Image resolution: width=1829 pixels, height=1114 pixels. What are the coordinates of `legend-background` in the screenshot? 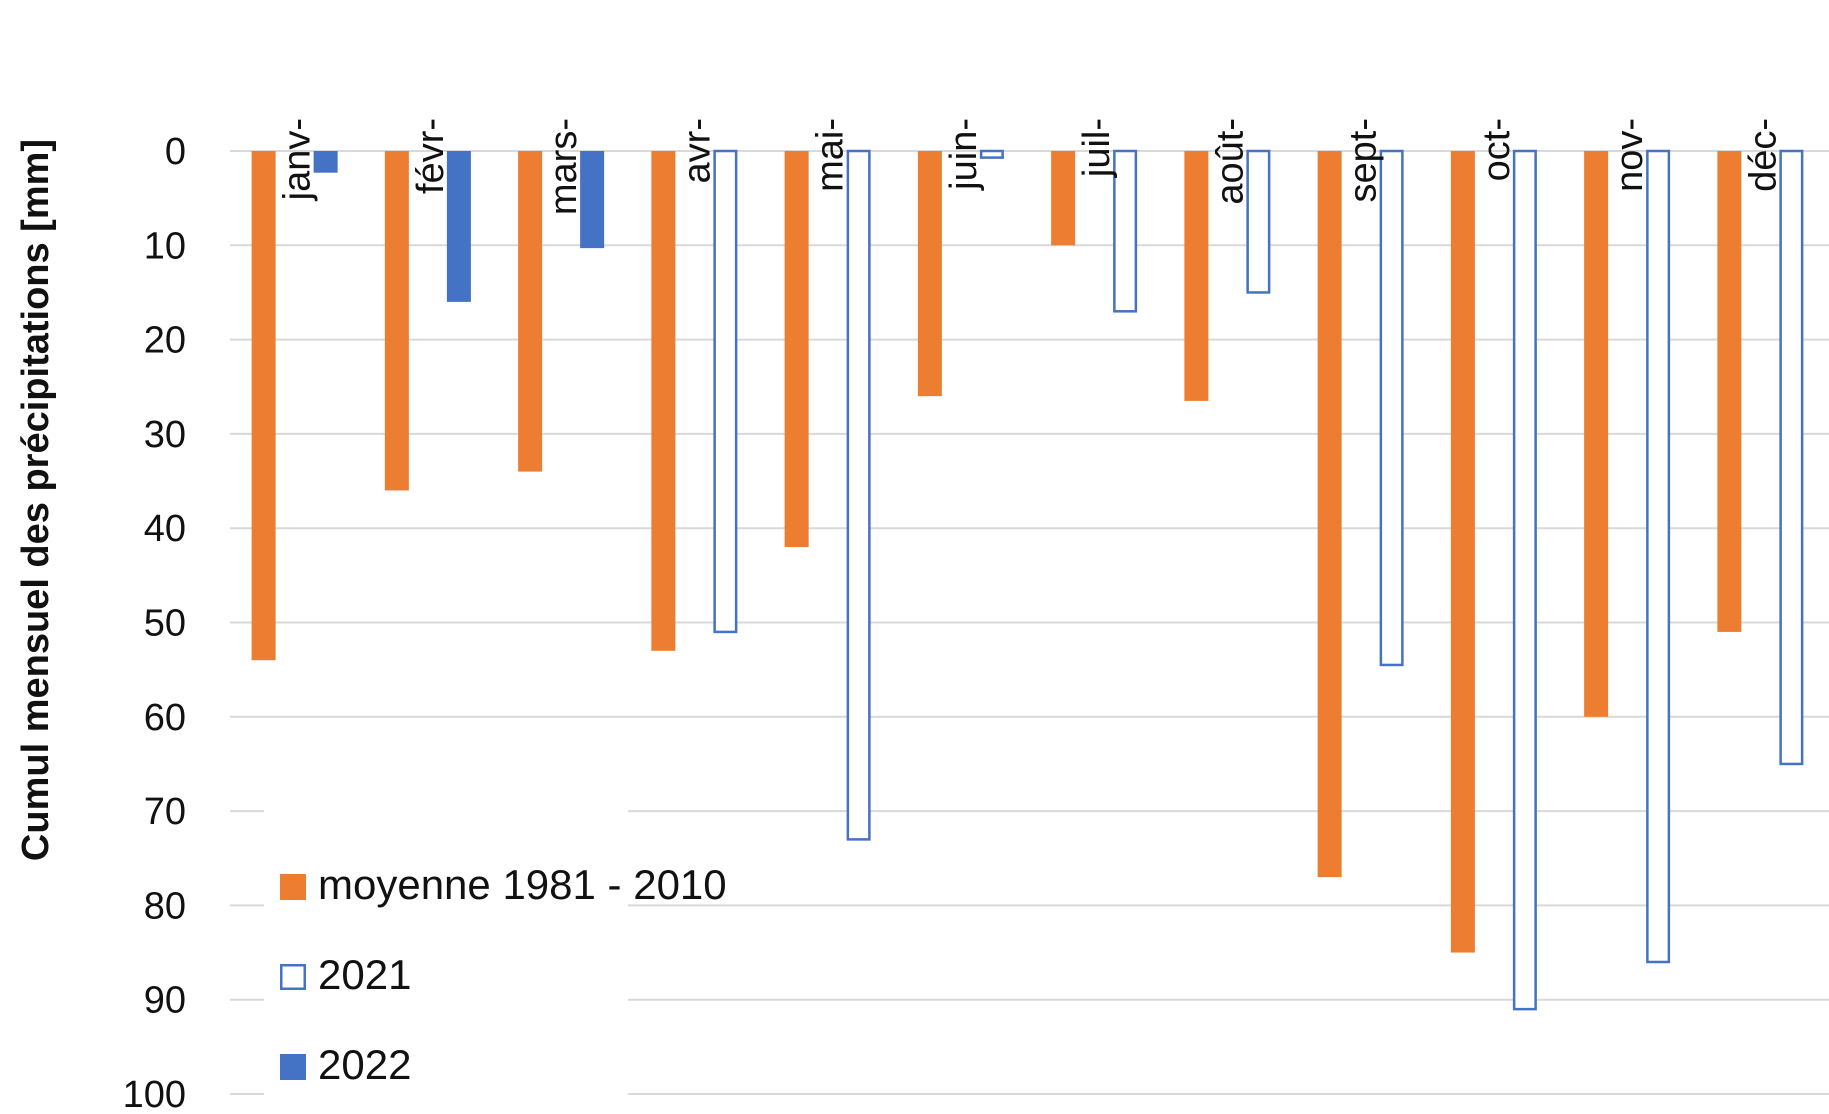 It's located at (446, 946).